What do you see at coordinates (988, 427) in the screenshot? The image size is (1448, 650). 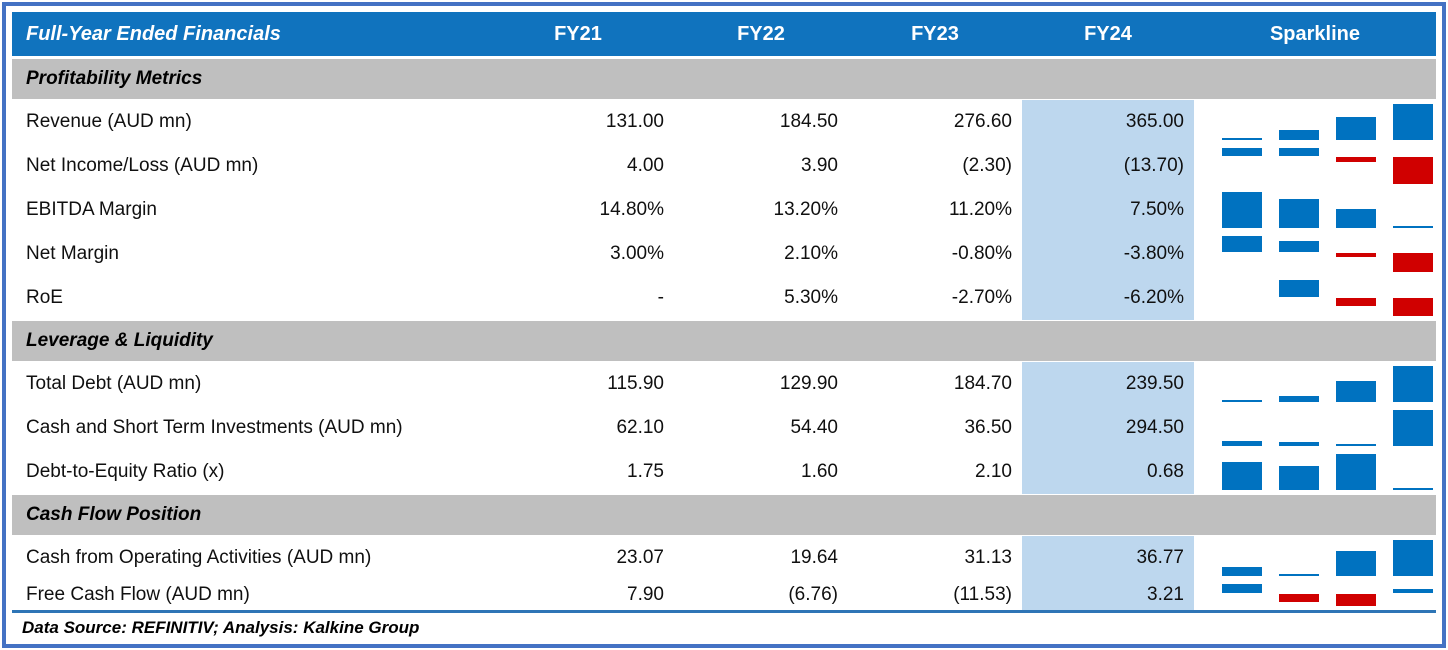 I see `value-cell-fy23: 36.50` at bounding box center [988, 427].